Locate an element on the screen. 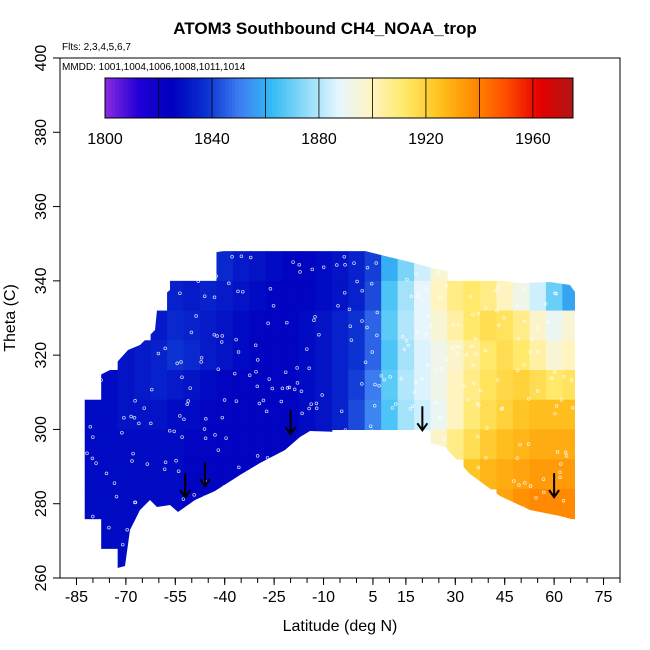  y-tick-label: 400 is located at coordinates (41, 58).